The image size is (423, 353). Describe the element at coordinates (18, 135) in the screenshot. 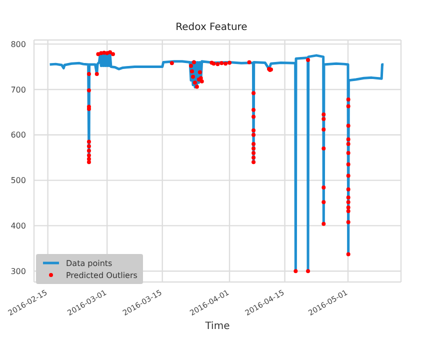

I see `y-tick-label: 600` at that location.